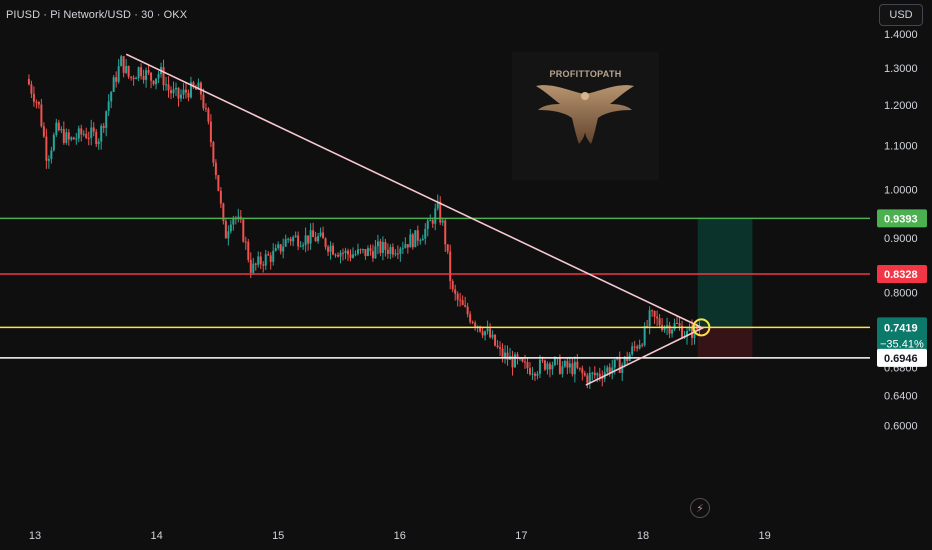 The height and width of the screenshot is (550, 932). What do you see at coordinates (902, 357) in the screenshot?
I see `white-support-price-tag` at bounding box center [902, 357].